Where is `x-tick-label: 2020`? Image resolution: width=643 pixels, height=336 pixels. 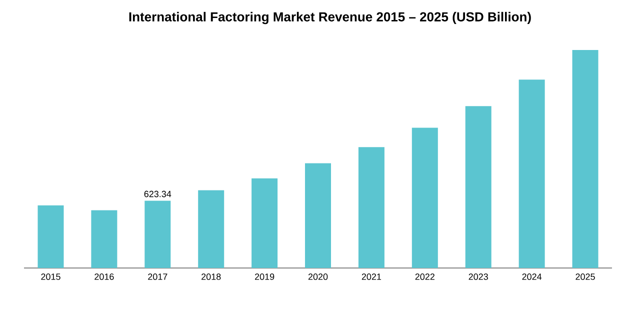 x-tick-label: 2020 is located at coordinates (318, 277).